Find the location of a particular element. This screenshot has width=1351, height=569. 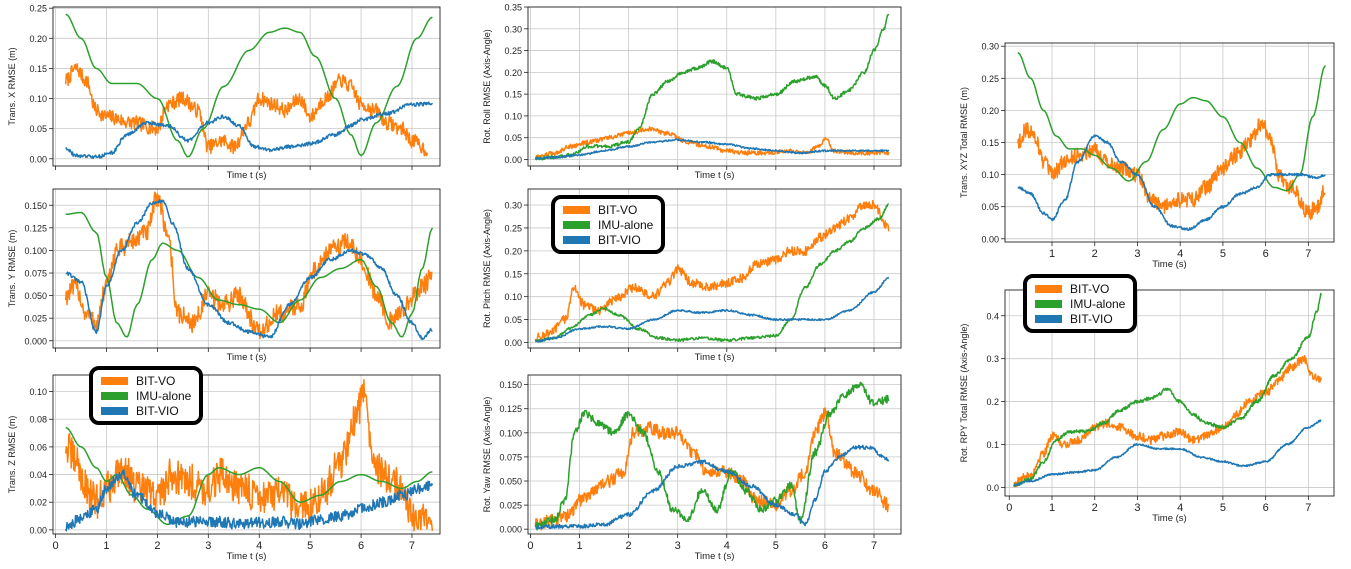

y-axis-label: Trans. Y RMSE (m) is located at coordinates (12, 269).